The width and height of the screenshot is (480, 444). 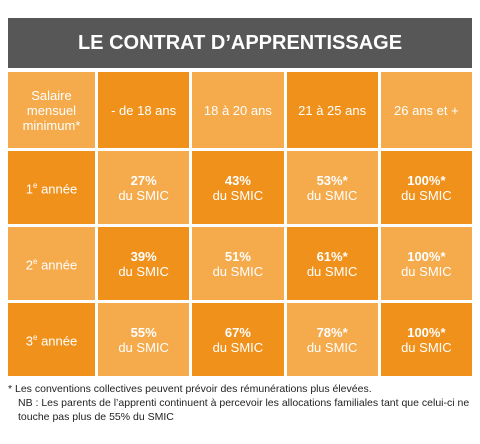 I want to click on column-label: 26 ans et +, so click(x=426, y=110).